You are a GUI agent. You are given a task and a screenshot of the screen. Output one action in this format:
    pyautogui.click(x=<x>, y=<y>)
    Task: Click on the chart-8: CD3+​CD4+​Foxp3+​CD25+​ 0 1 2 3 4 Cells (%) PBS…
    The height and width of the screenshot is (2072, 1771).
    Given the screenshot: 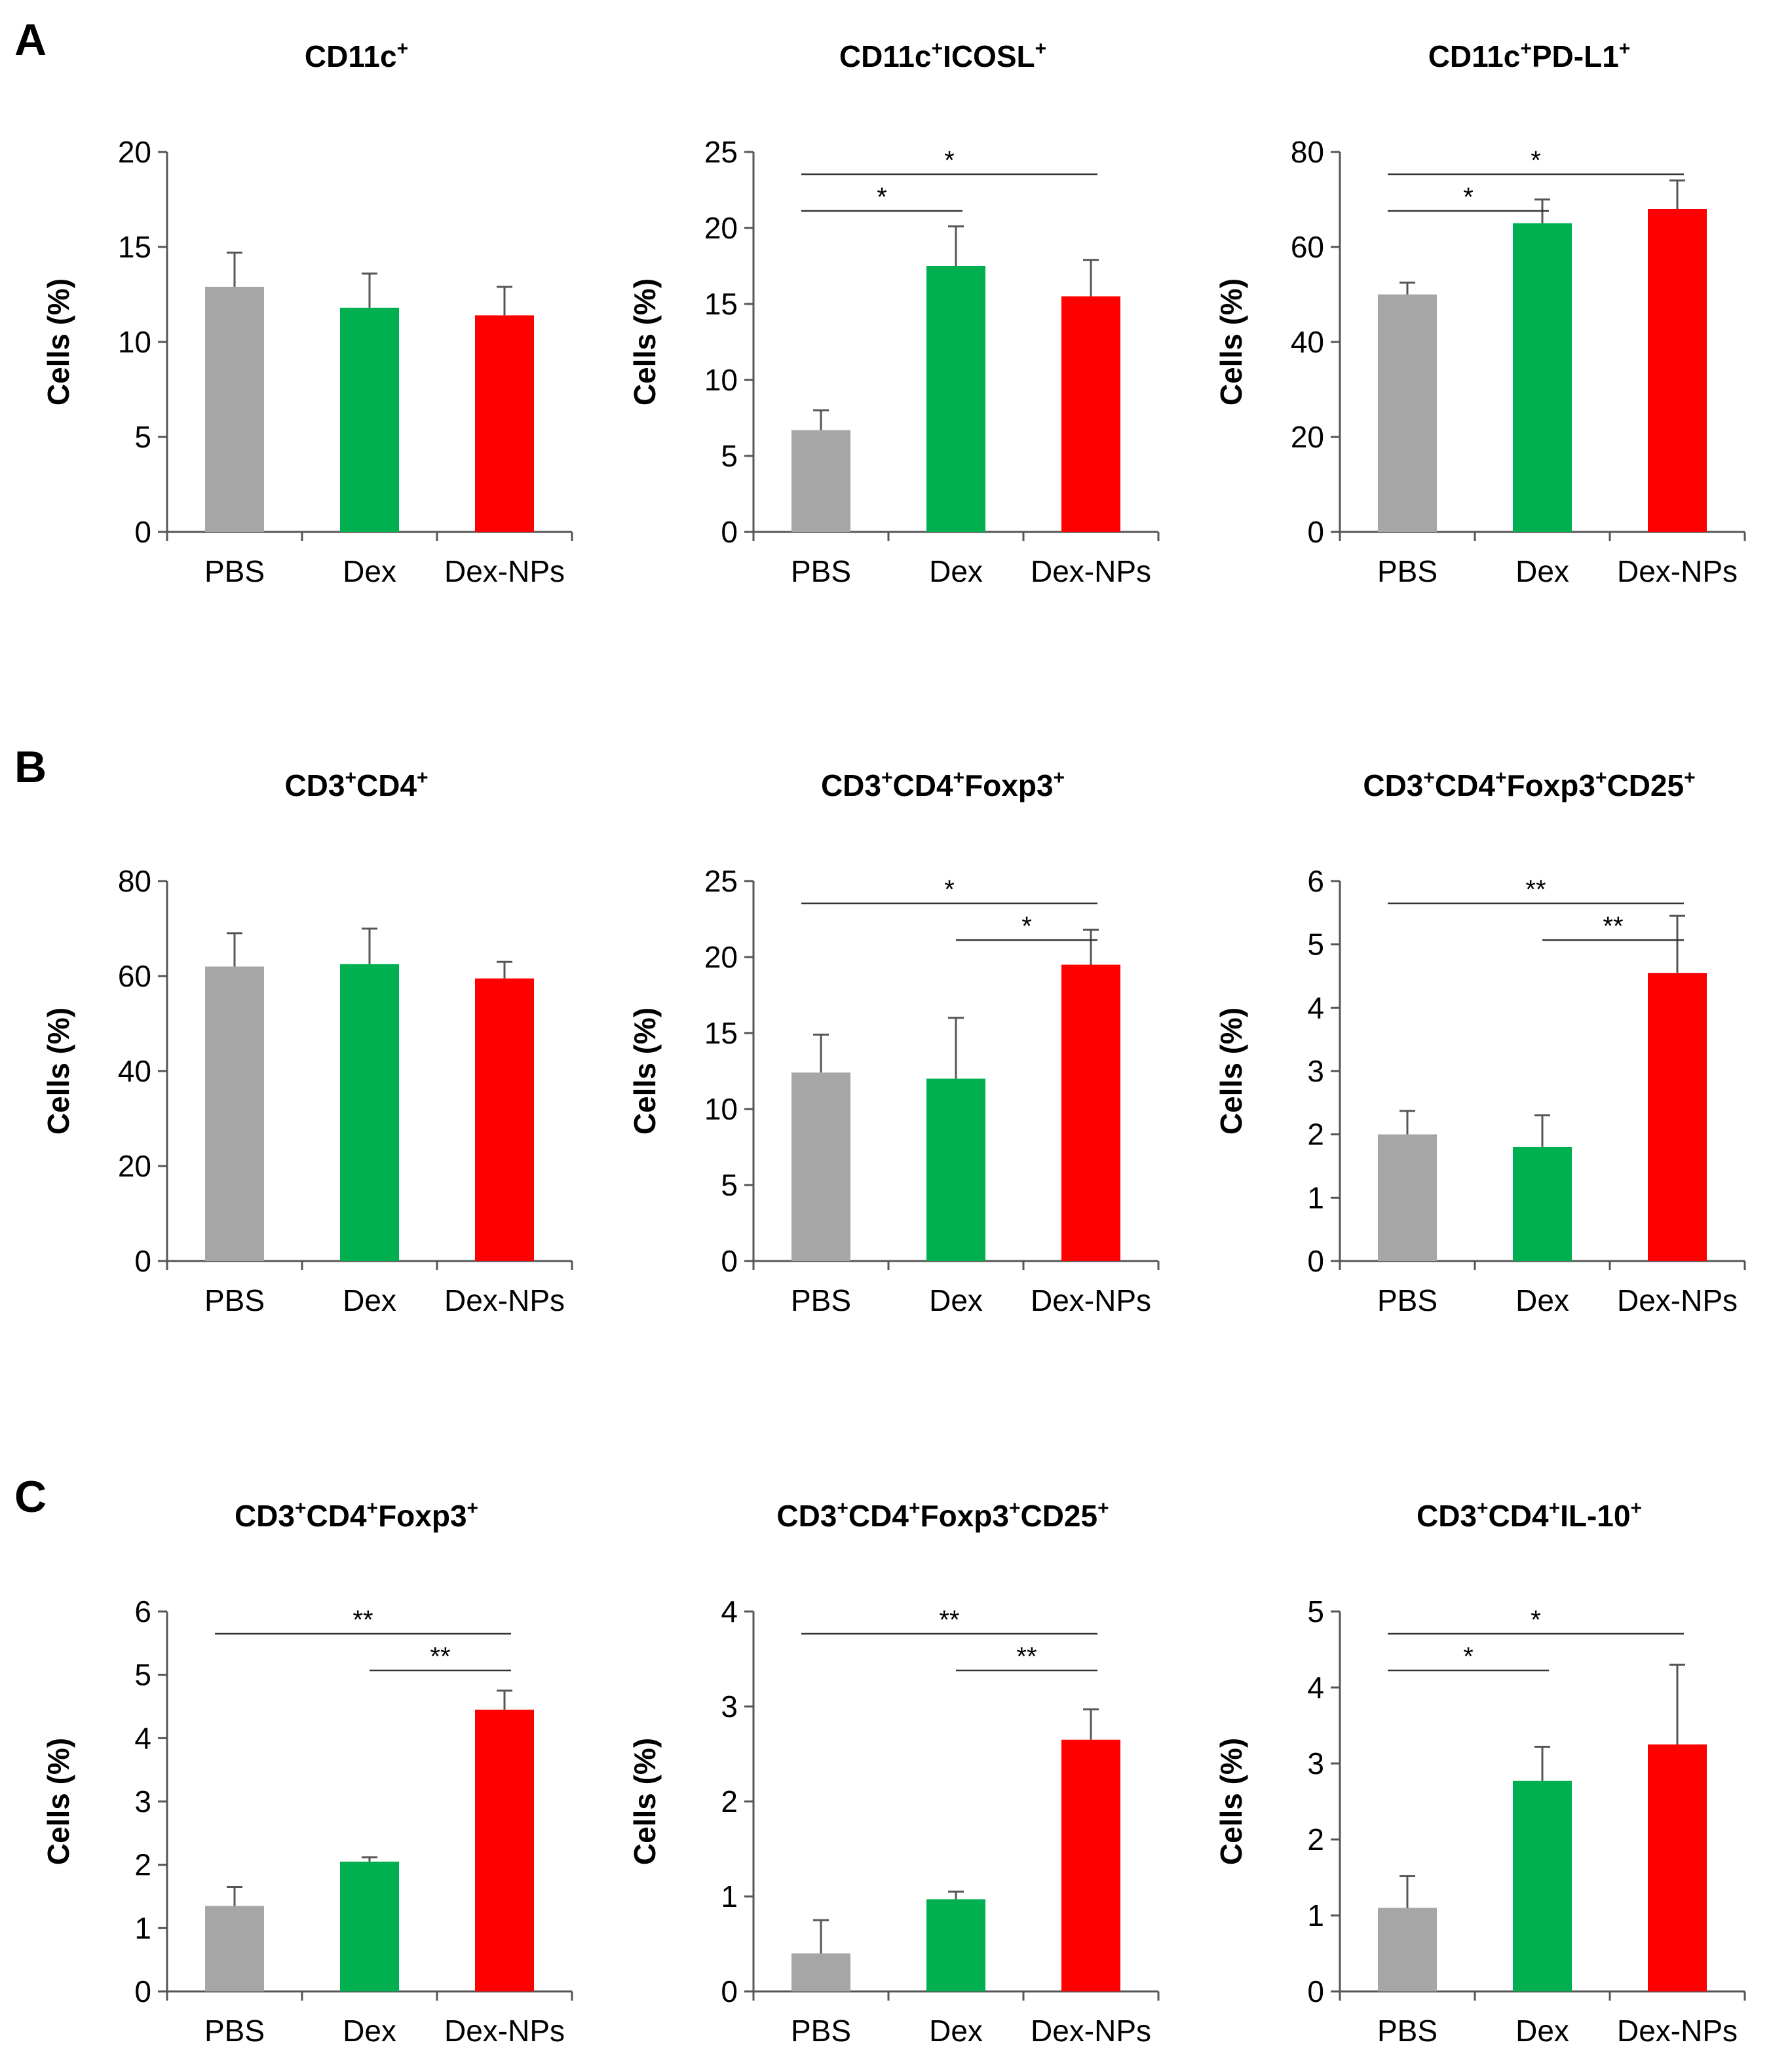 What is the action you would take?
    pyautogui.click(x=894, y=1772)
    